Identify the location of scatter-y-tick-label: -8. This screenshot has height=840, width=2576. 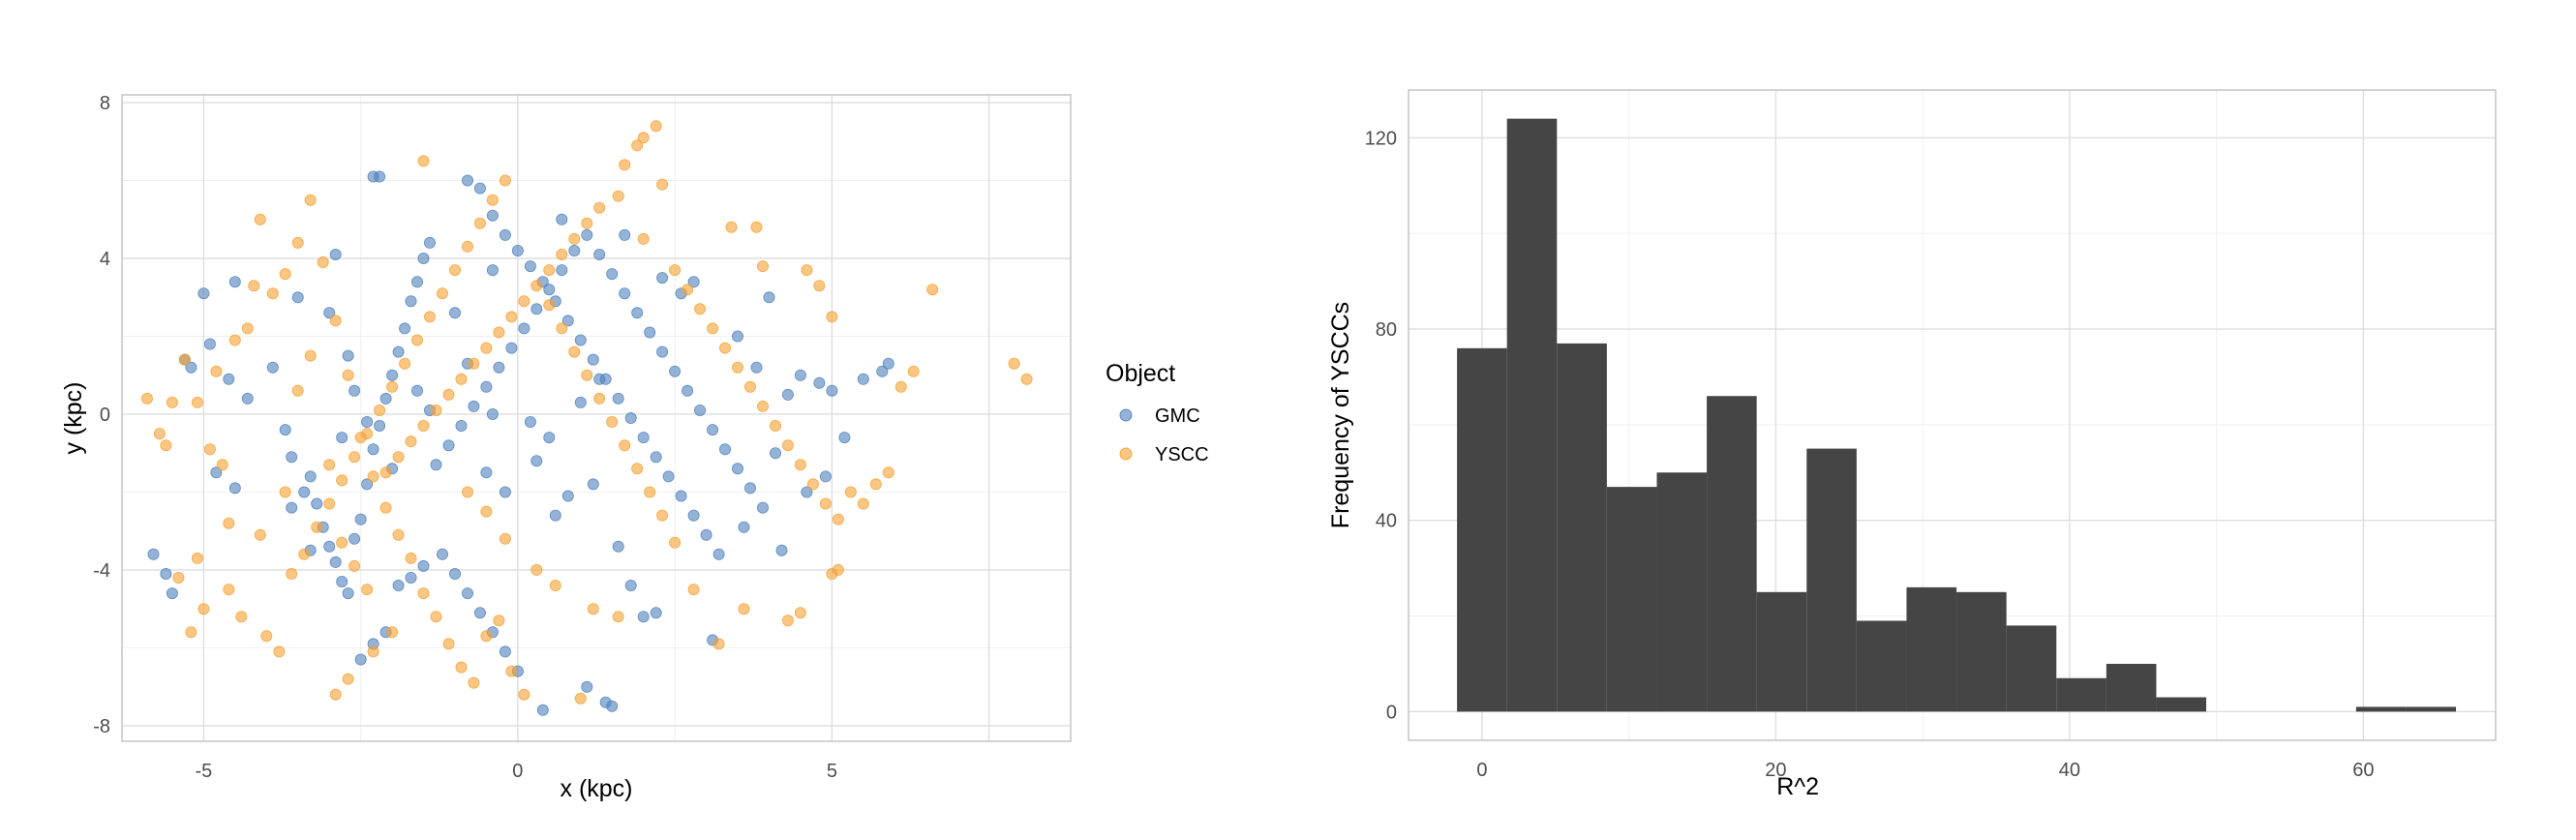
(102, 726).